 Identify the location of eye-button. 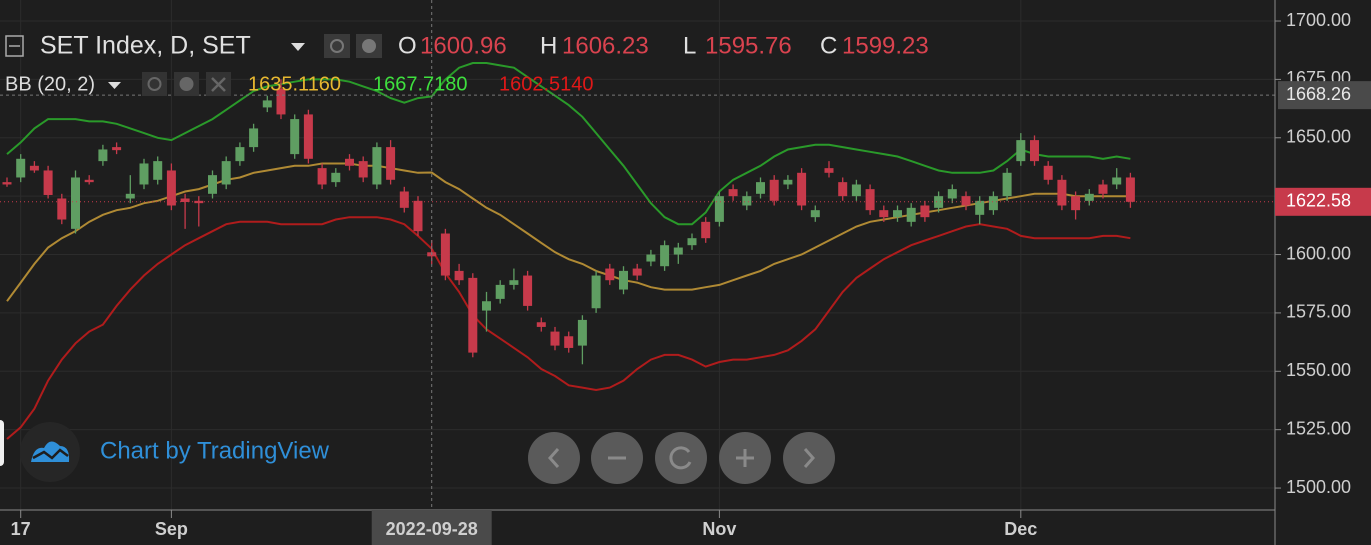
(337, 46).